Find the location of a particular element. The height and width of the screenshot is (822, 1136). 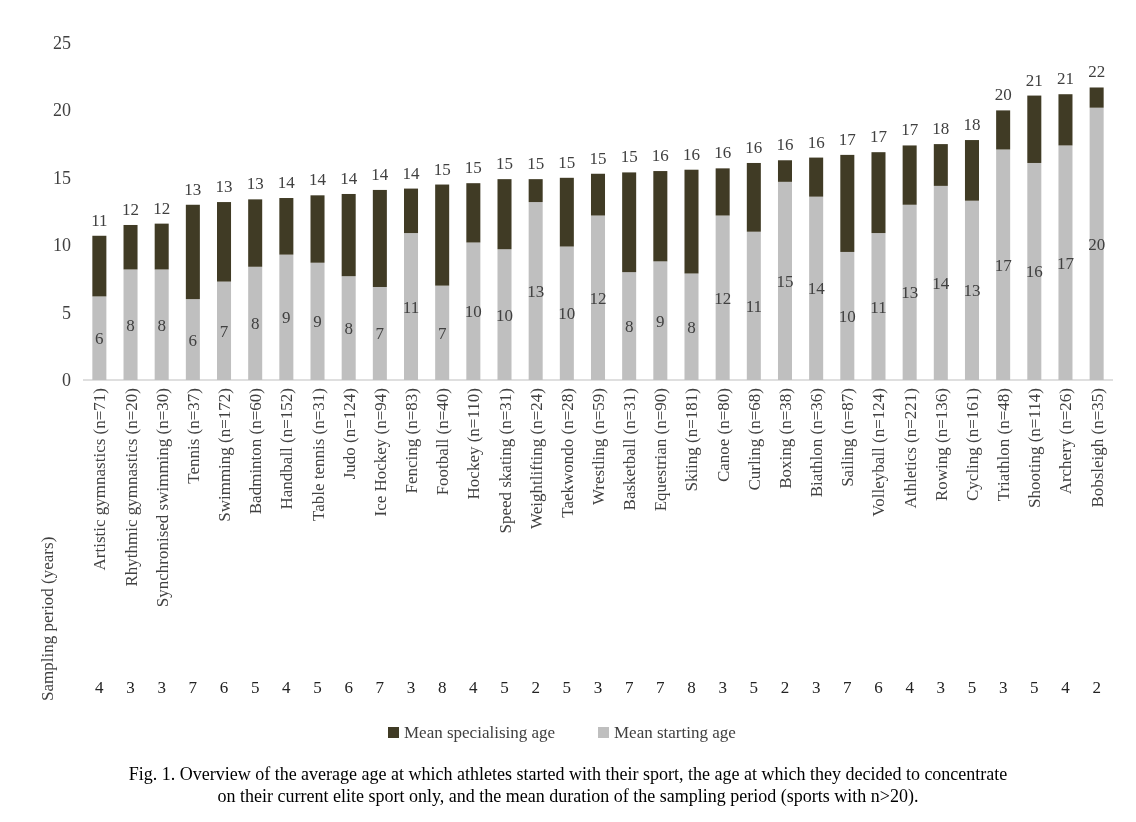

x-tick-label: Sailing (n=87) is located at coordinates (848, 437).